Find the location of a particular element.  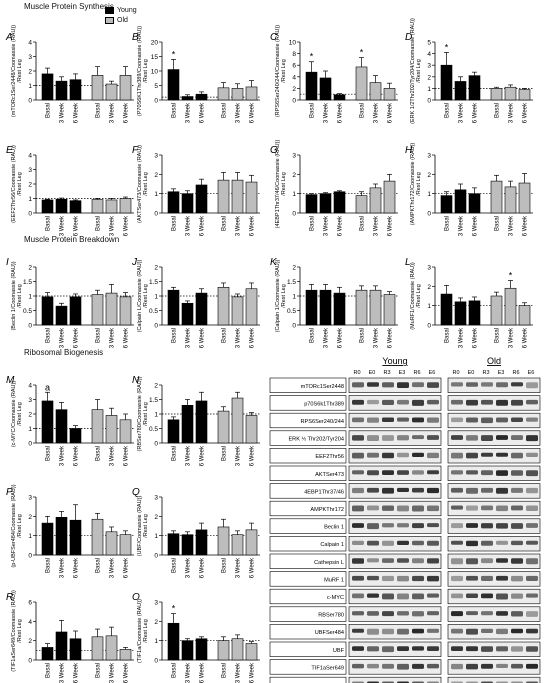

section-header-breakdown: Muscle Protein Breakdown is located at coordinates (72, 239).